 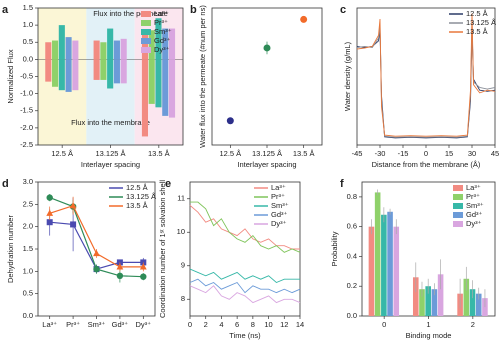 What do you see at coordinates (245, 335) in the screenshot?
I see `x-axis-label: Time (ns)` at bounding box center [245, 335].